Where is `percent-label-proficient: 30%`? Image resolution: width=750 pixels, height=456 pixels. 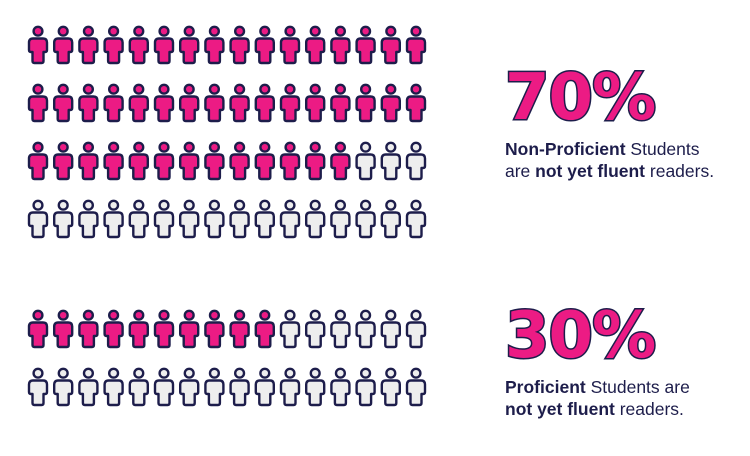 percent-label-proficient: 30% is located at coordinates (581, 336).